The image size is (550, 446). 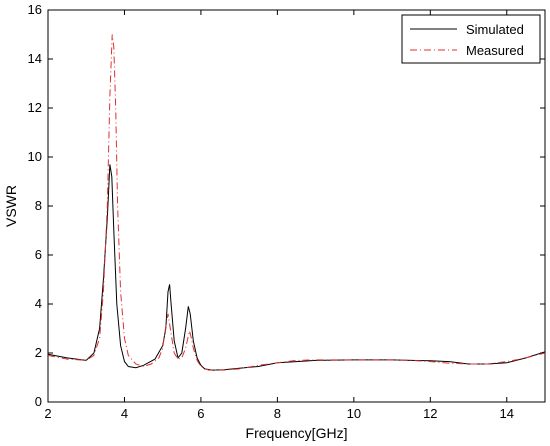 What do you see at coordinates (35, 107) in the screenshot?
I see `y-tick-label: 12` at bounding box center [35, 107].